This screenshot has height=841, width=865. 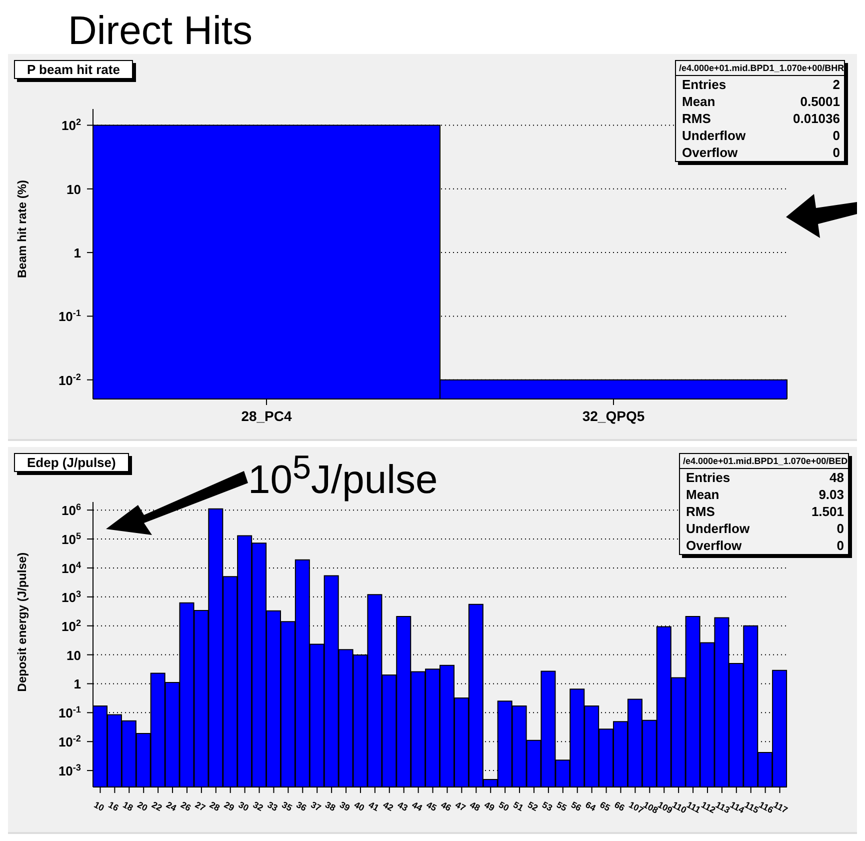 What do you see at coordinates (266, 416) in the screenshot?
I see `x-tick-label: 28_PC4` at bounding box center [266, 416].